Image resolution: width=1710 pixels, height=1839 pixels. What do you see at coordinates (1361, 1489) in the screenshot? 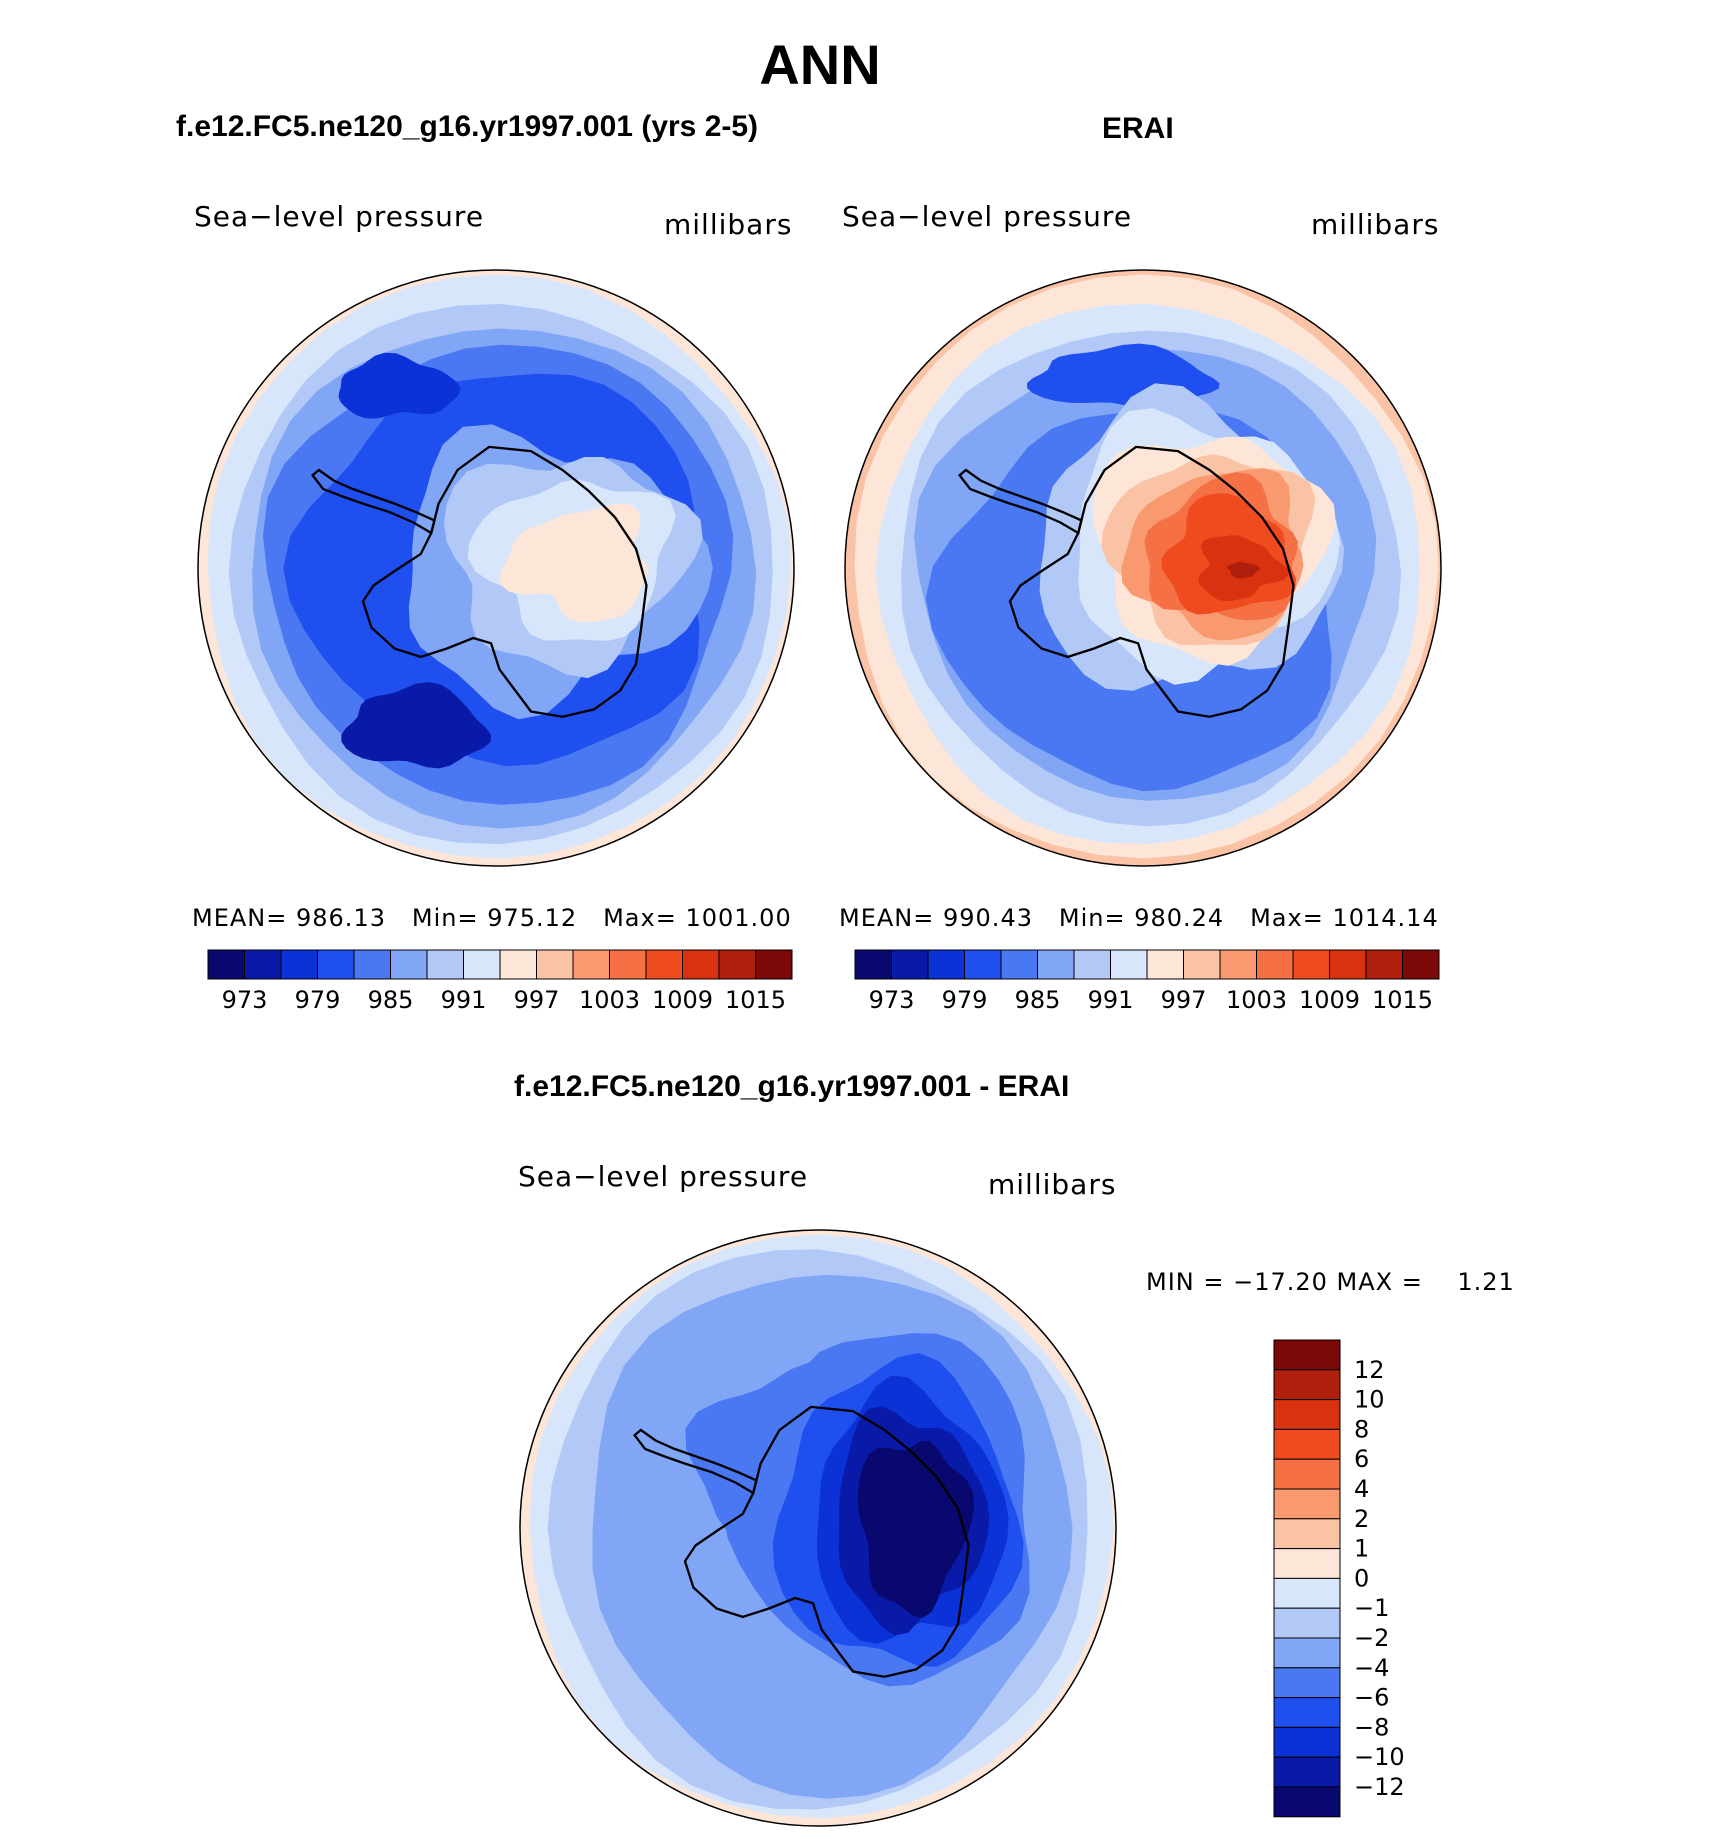
I see `panel-3-colorbar-tick-label: 4` at bounding box center [1361, 1489].